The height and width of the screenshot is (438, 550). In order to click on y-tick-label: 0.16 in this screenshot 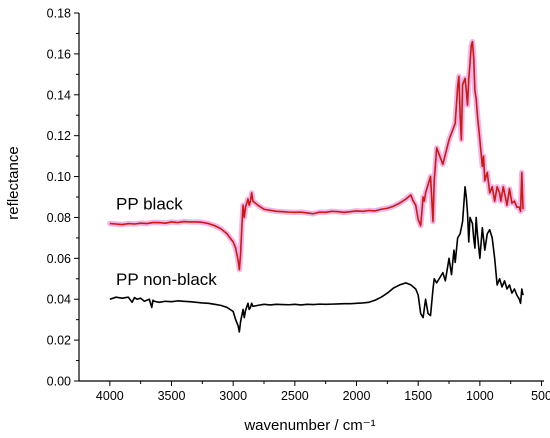, I will do `click(59, 54)`.